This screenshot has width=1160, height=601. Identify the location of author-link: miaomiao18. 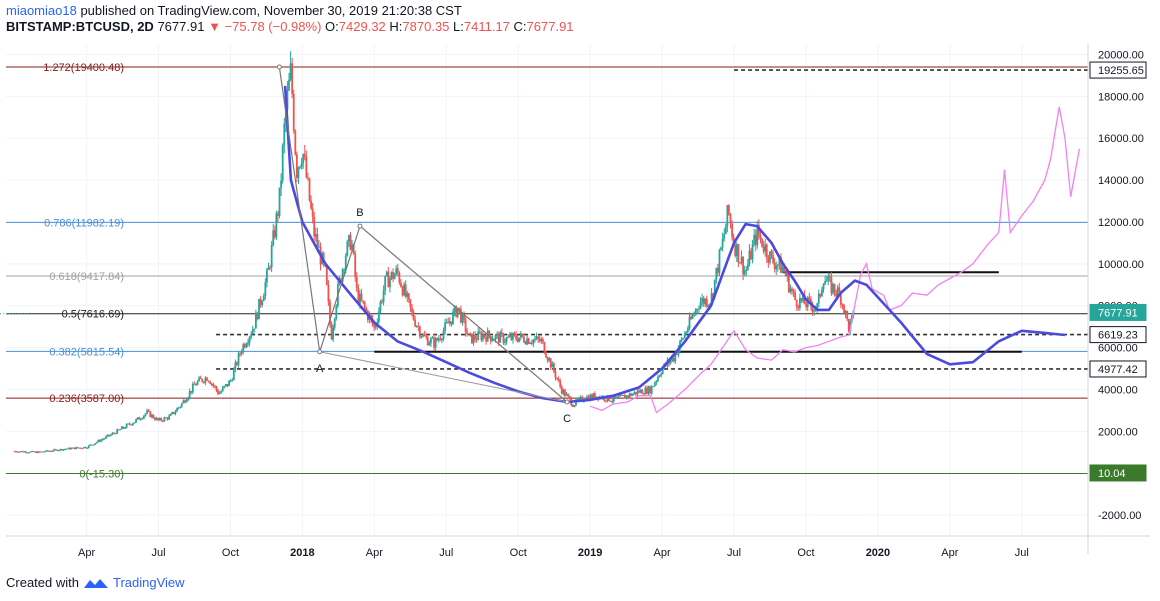
(41, 10).